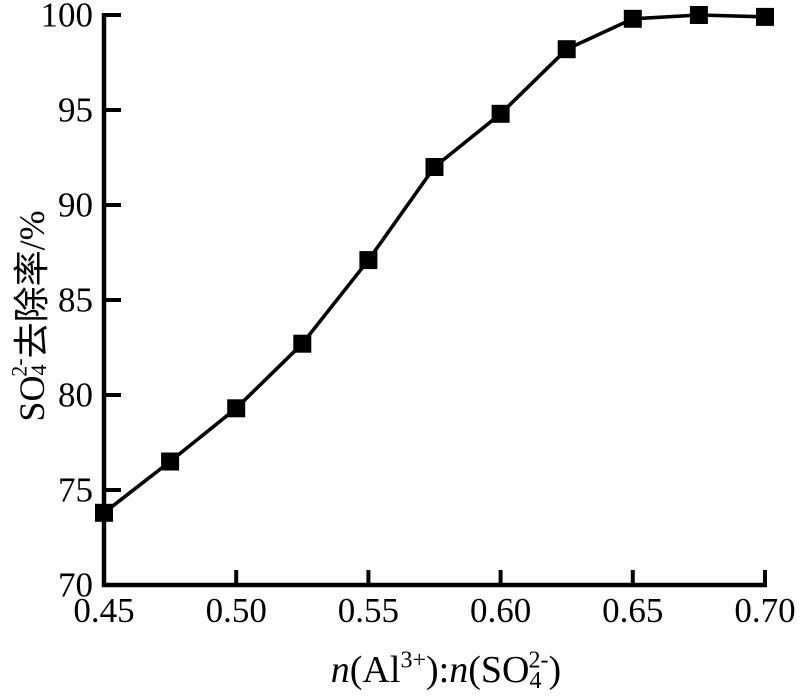 The image size is (802, 697). Describe the element at coordinates (75, 205) in the screenshot. I see `y-tick-label: 90` at that location.